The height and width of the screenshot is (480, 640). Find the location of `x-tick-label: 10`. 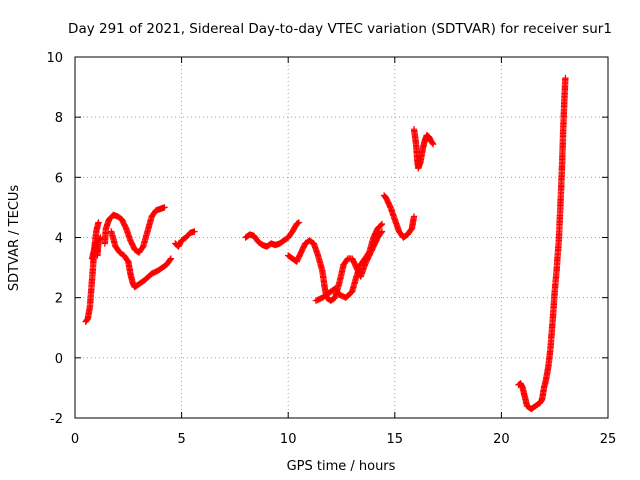

x-tick-label: 10 is located at coordinates (288, 439).